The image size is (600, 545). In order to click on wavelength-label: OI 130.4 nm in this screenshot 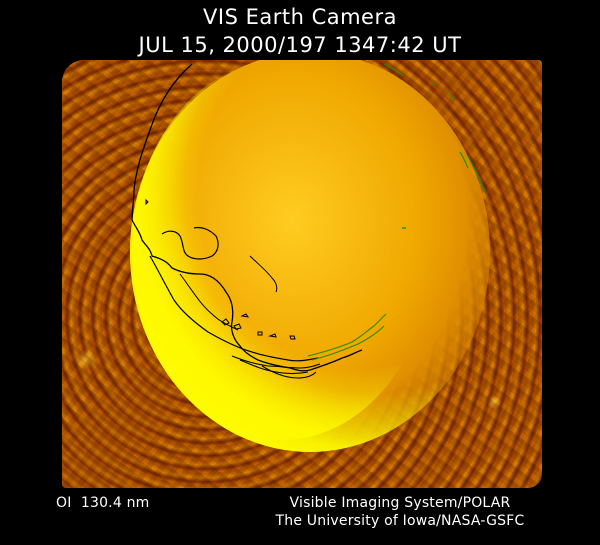, I will do `click(103, 503)`.